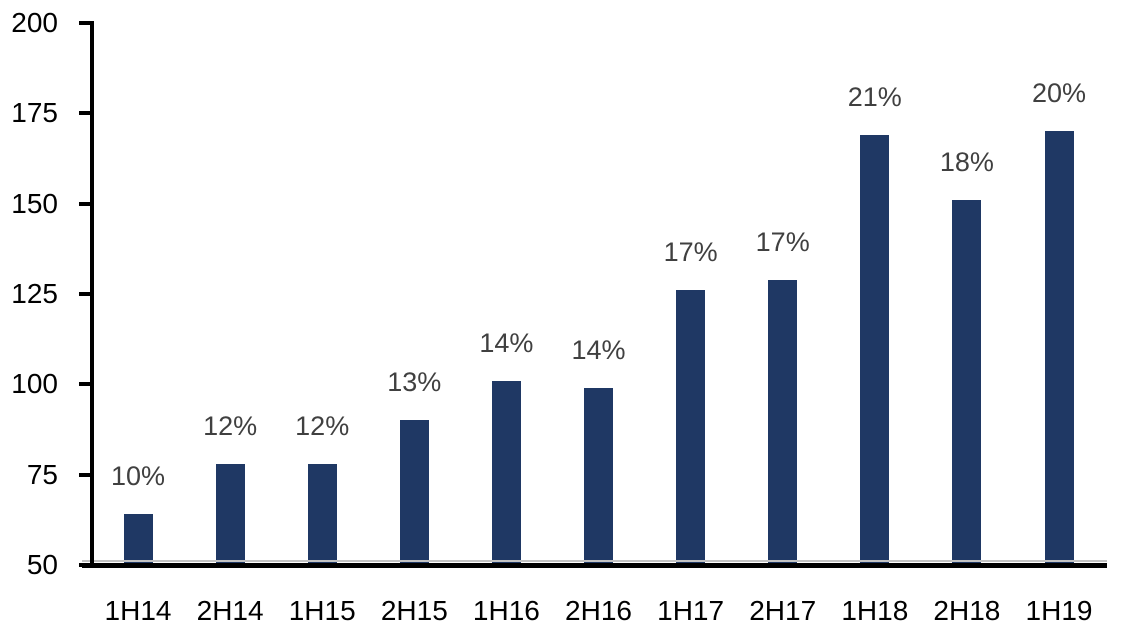 This screenshot has height=641, width=1129. Describe the element at coordinates (598, 610) in the screenshot. I see `x-axis-label: 2H16` at that location.